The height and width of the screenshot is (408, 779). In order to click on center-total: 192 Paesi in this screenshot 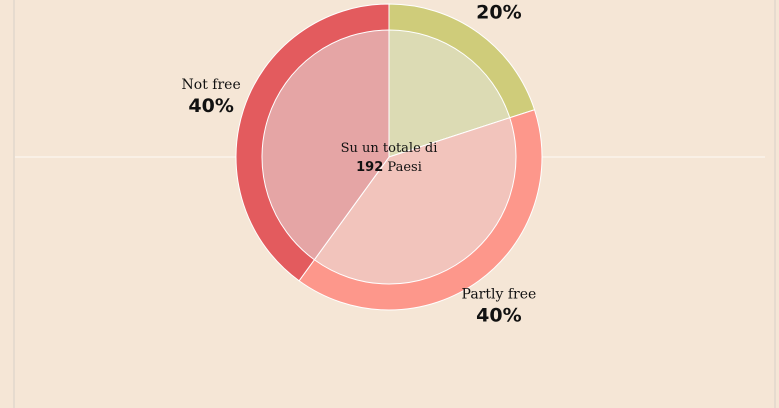, I will do `click(389, 167)`.